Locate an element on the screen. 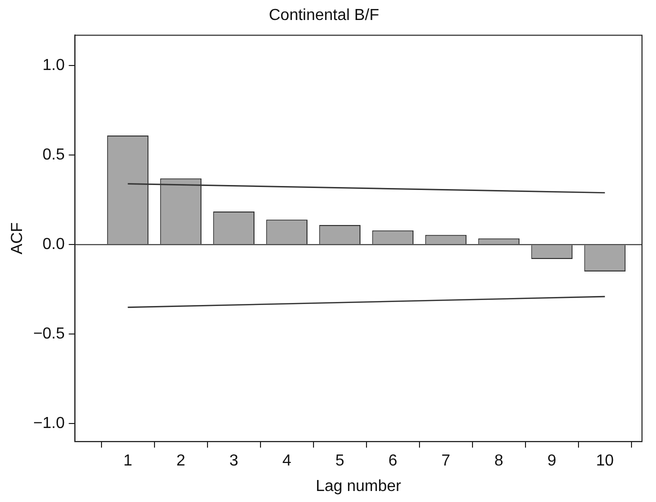 Image resolution: width=656 pixels, height=502 pixels. y-tick-label: 0.0 is located at coordinates (53, 245).